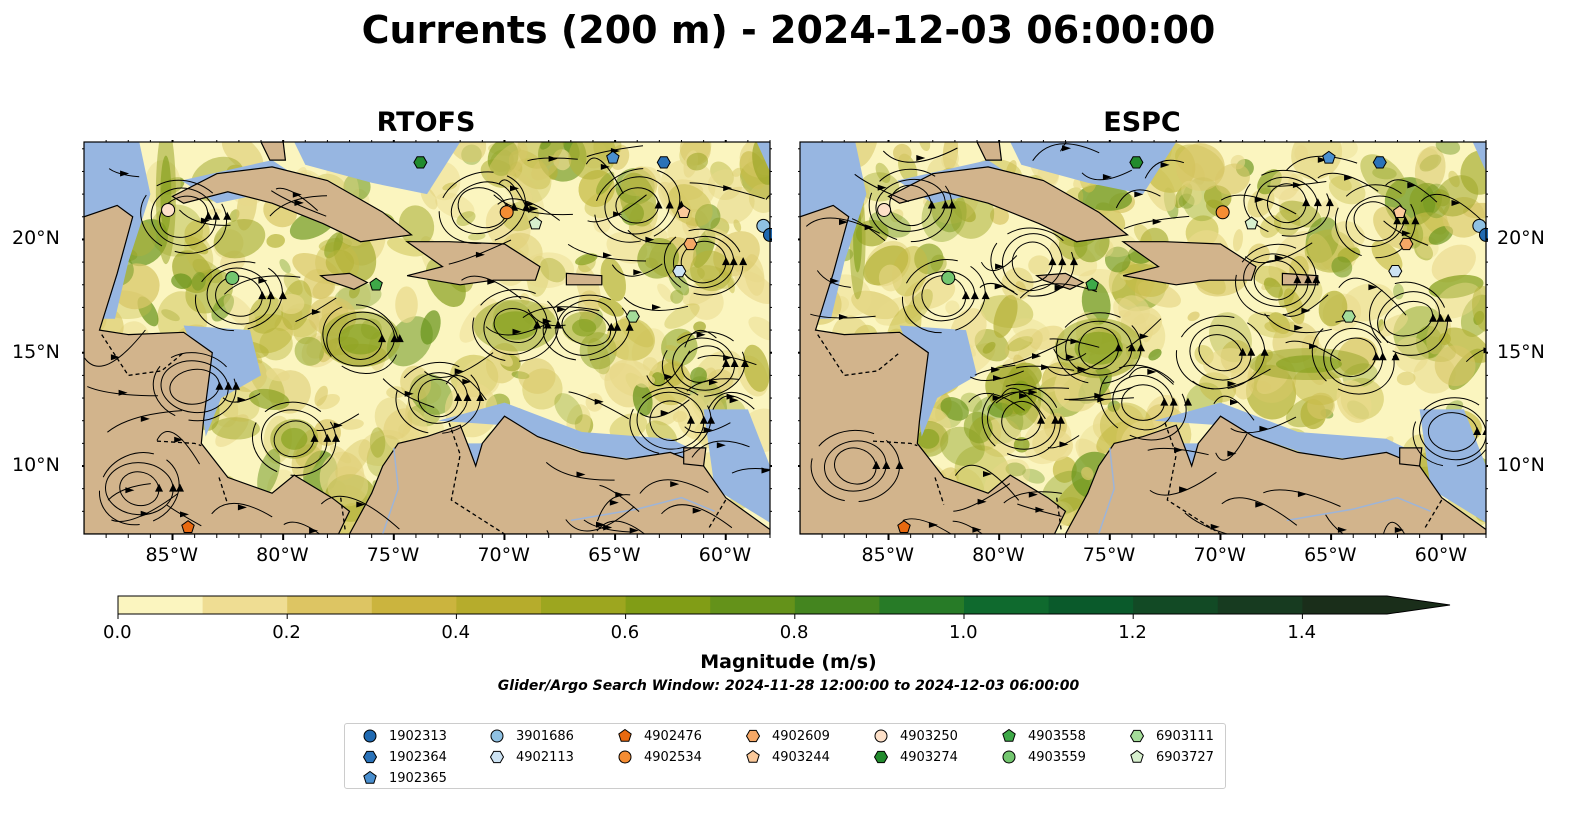 The image size is (1577, 827). Describe the element at coordinates (404, 757) in the screenshot. I see `legend-item-1902364: 1902364` at that location.